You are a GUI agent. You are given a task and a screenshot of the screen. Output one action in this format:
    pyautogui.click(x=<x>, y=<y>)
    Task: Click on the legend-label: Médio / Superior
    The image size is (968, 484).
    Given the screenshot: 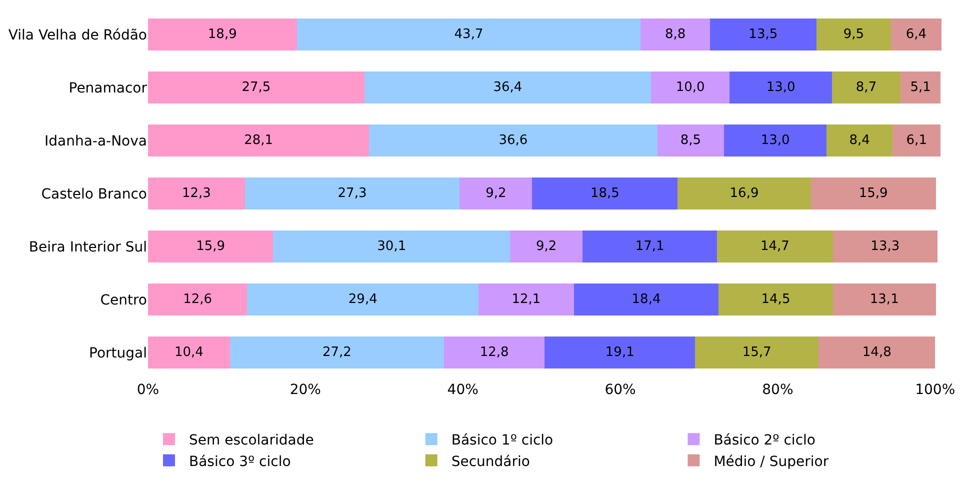 What is the action you would take?
    pyautogui.click(x=771, y=462)
    